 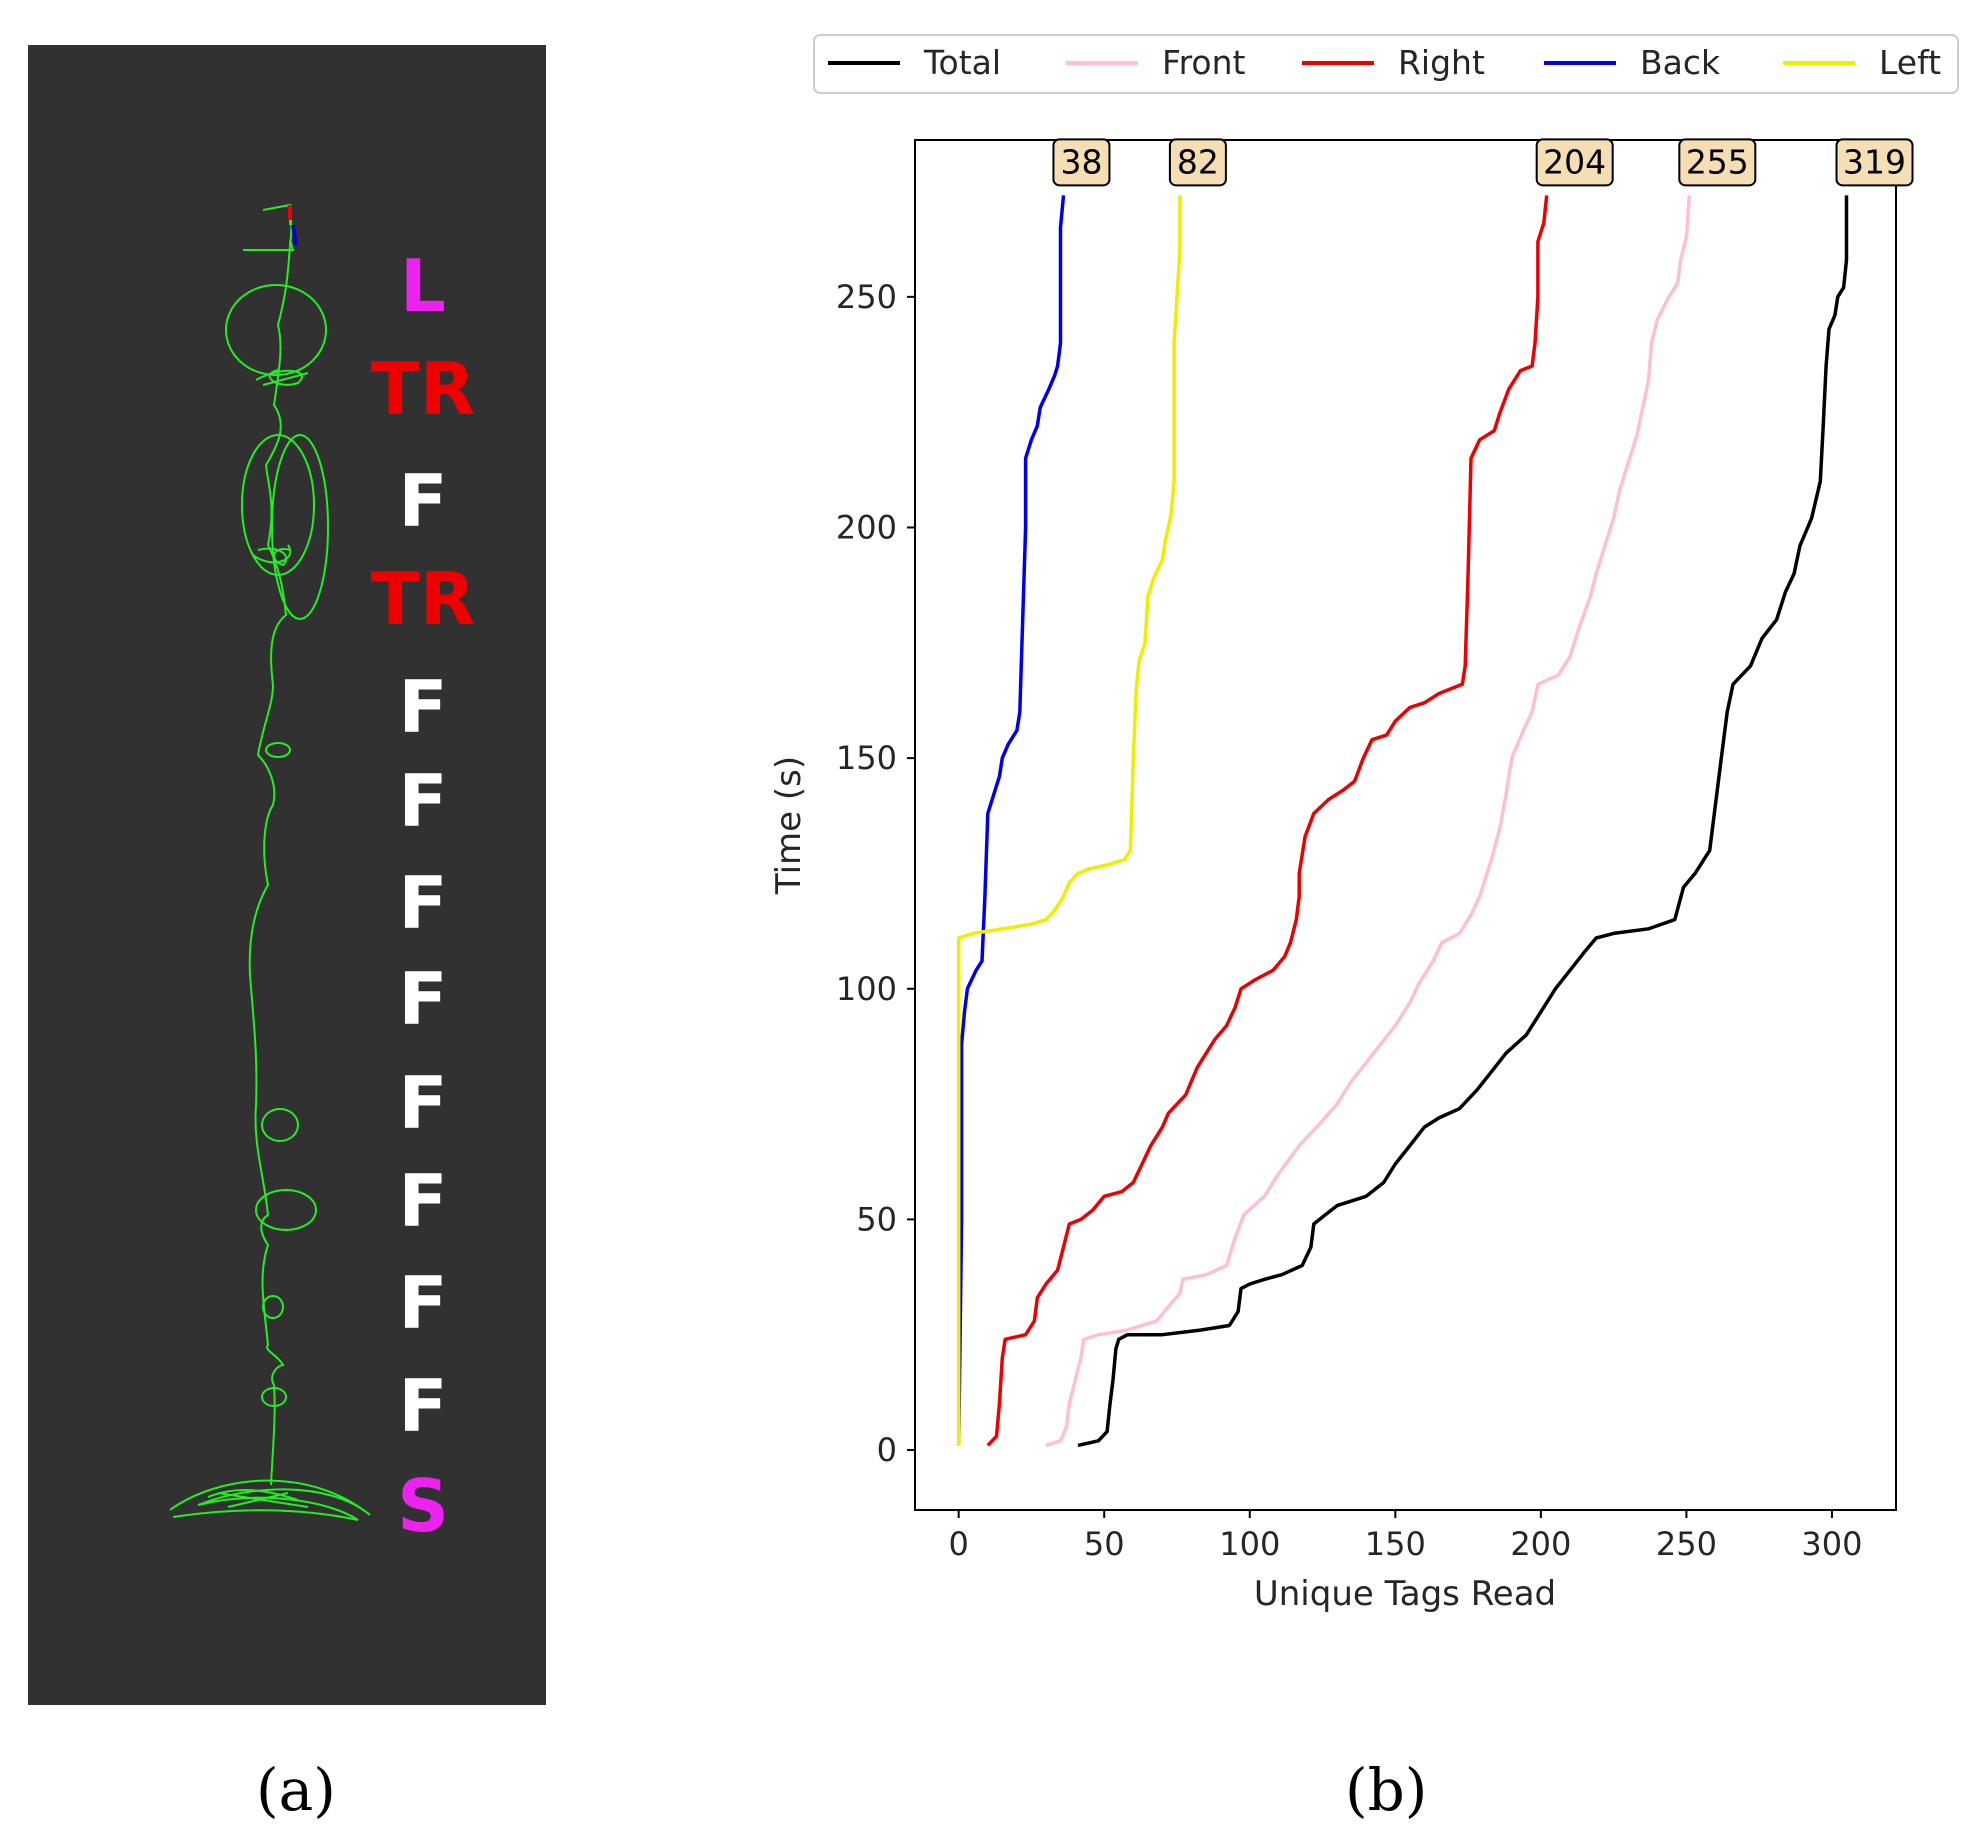 What do you see at coordinates (1831, 1544) in the screenshot?
I see `x-tick-label: 300` at bounding box center [1831, 1544].